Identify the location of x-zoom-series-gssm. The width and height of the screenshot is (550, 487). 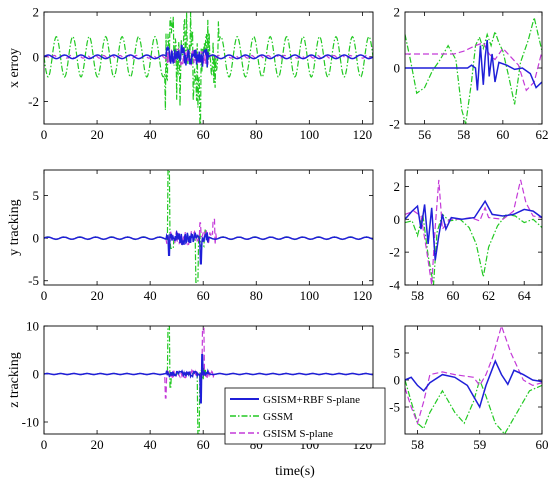
(473, 70).